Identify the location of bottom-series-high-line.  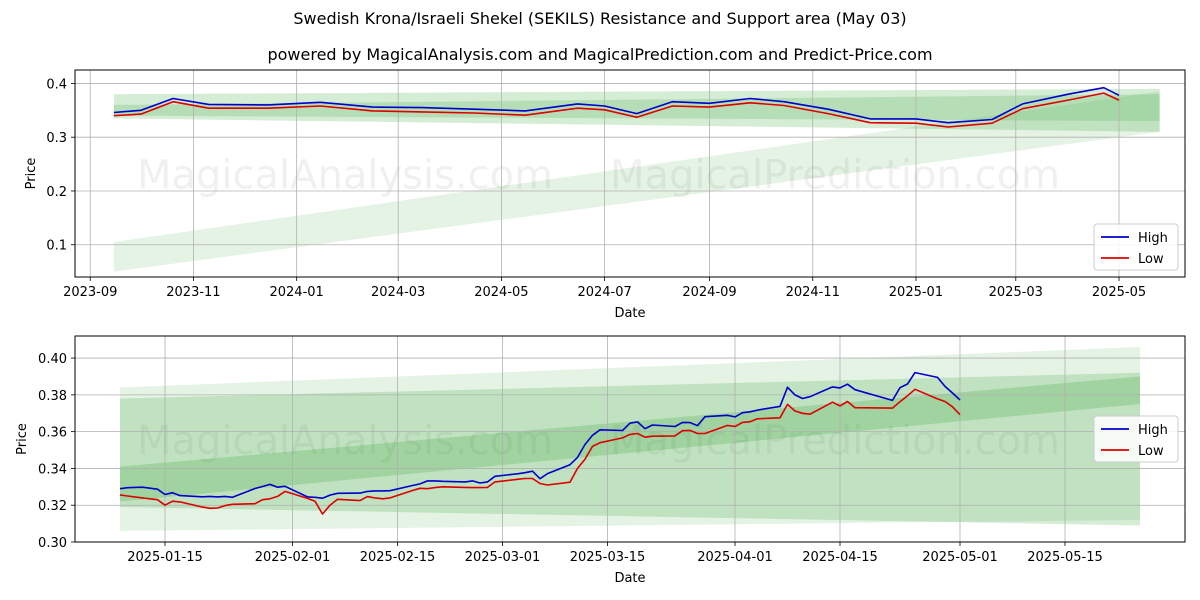
(540, 435).